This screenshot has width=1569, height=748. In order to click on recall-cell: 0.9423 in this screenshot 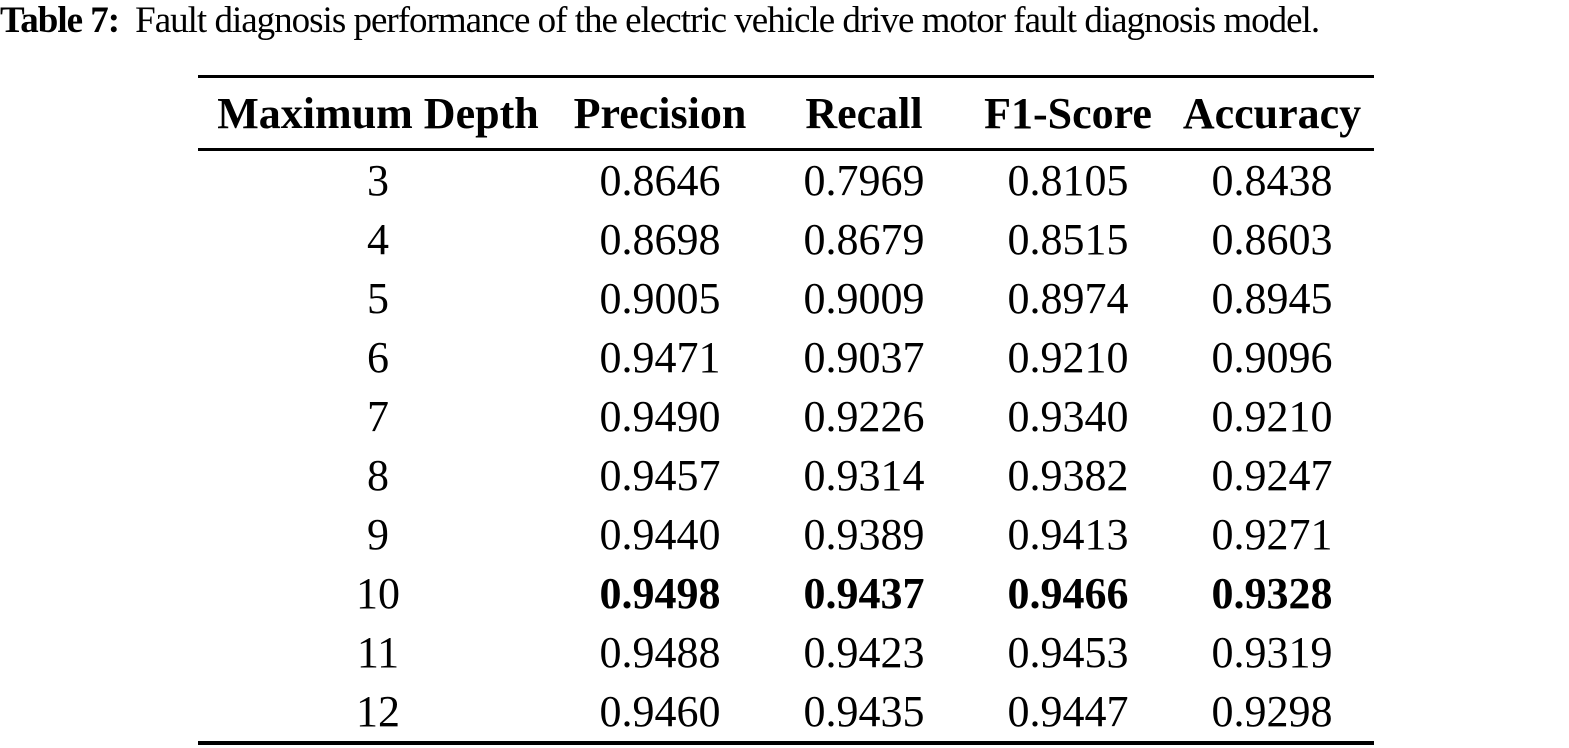, I will do `click(864, 652)`.